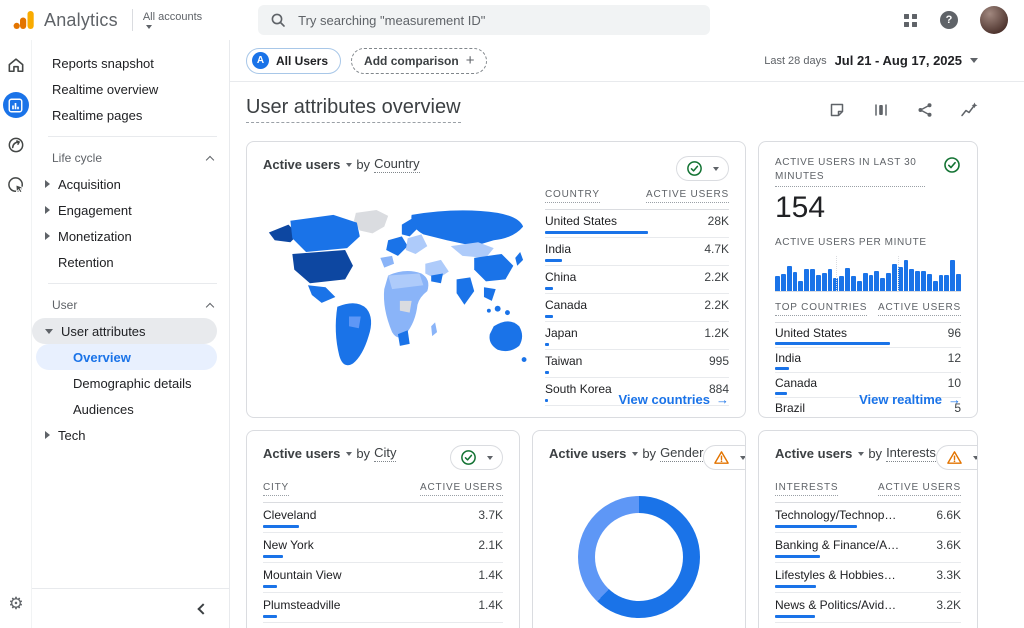  Describe the element at coordinates (103, 409) in the screenshot. I see `sidebar-item-audiences: Audiences` at that location.